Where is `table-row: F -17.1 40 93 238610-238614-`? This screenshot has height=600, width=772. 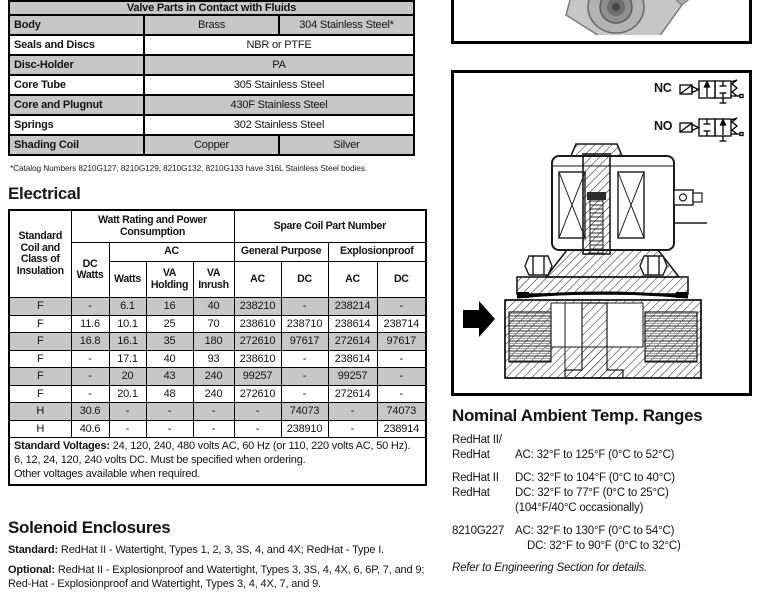 table-row: F -17.1 40 93 238610-238614- is located at coordinates (217, 358).